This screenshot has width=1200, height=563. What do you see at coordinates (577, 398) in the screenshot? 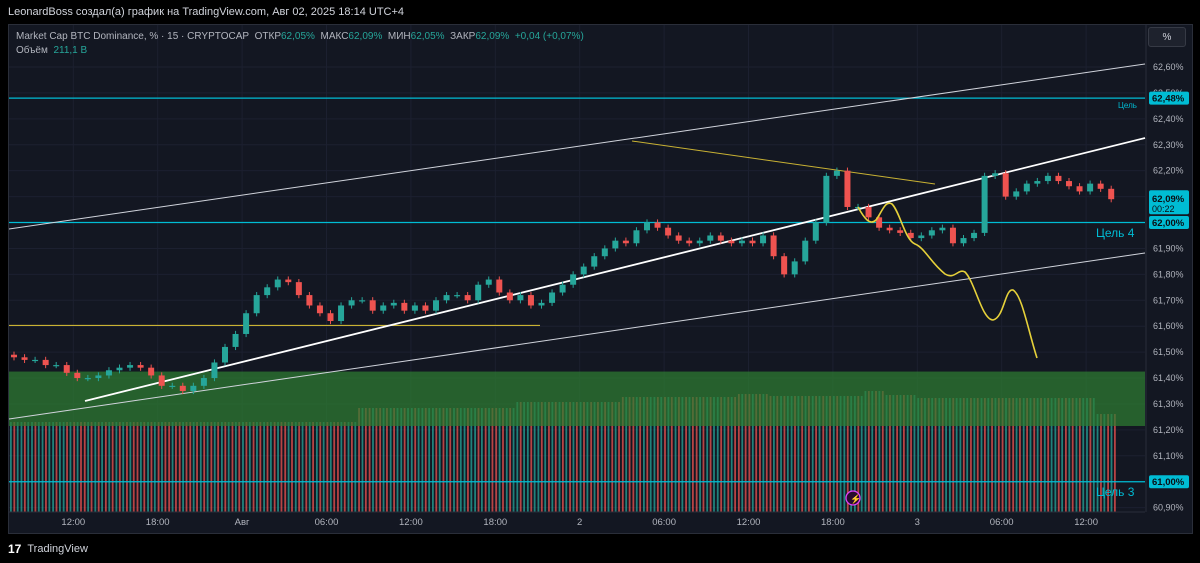
I see `demand-zone` at bounding box center [577, 398].